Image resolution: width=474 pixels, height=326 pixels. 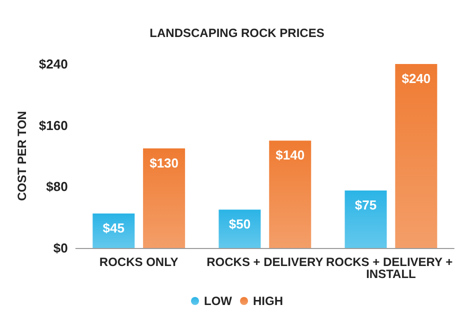 What do you see at coordinates (265, 262) in the screenshot?
I see `x-tick-label: ROCKS + DELIVERY` at bounding box center [265, 262].